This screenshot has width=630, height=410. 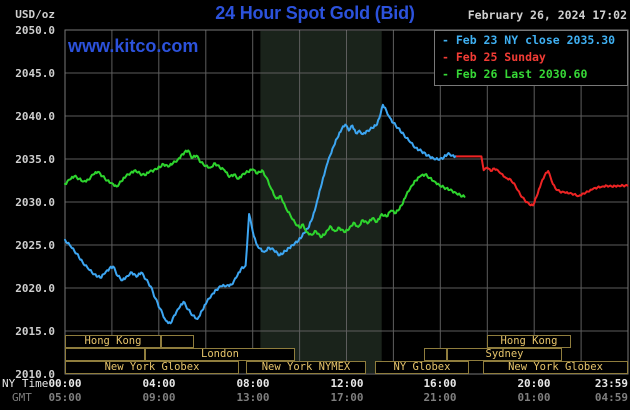 What do you see at coordinates (35, 73) in the screenshot?
I see `y-axis-tick: 2045.0` at bounding box center [35, 73].